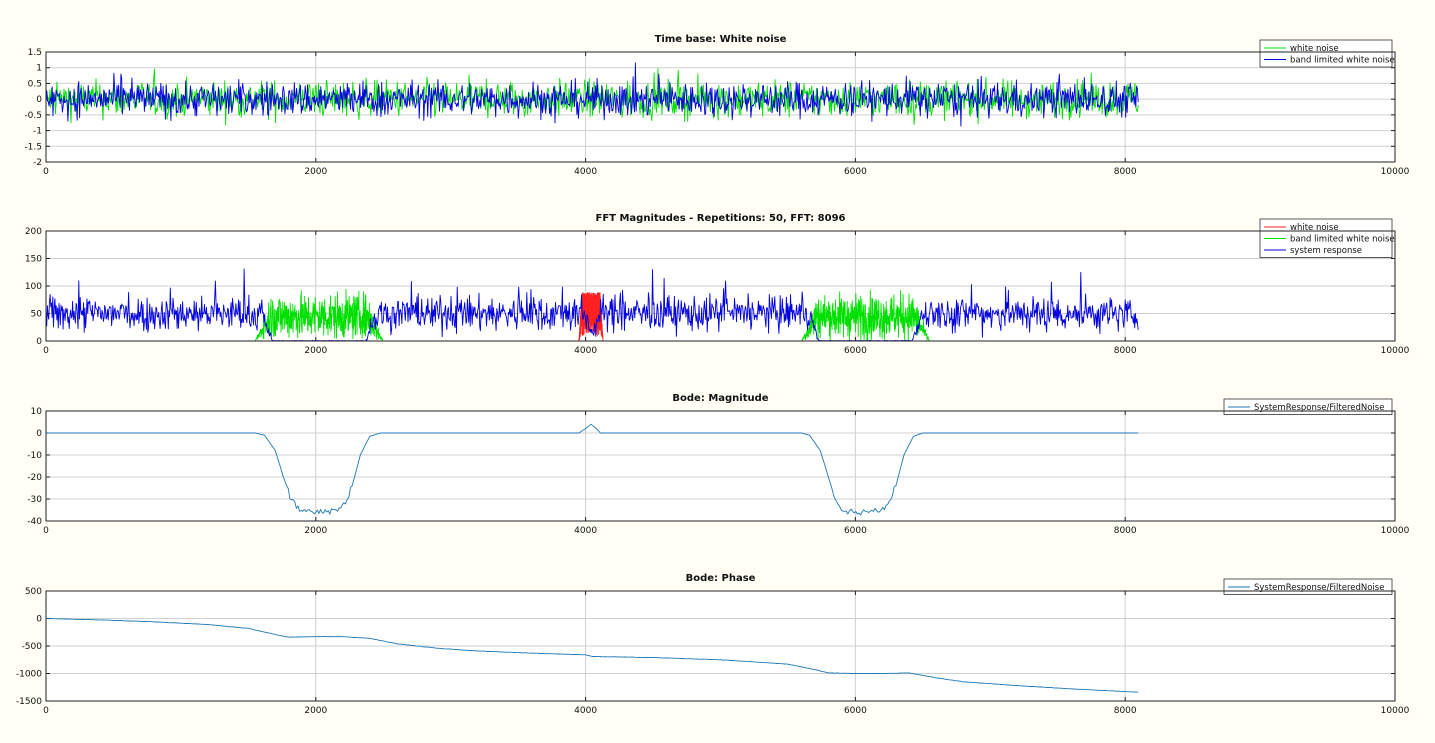  Describe the element at coordinates (34, 478) in the screenshot. I see `y-tick-label: -20` at that location.